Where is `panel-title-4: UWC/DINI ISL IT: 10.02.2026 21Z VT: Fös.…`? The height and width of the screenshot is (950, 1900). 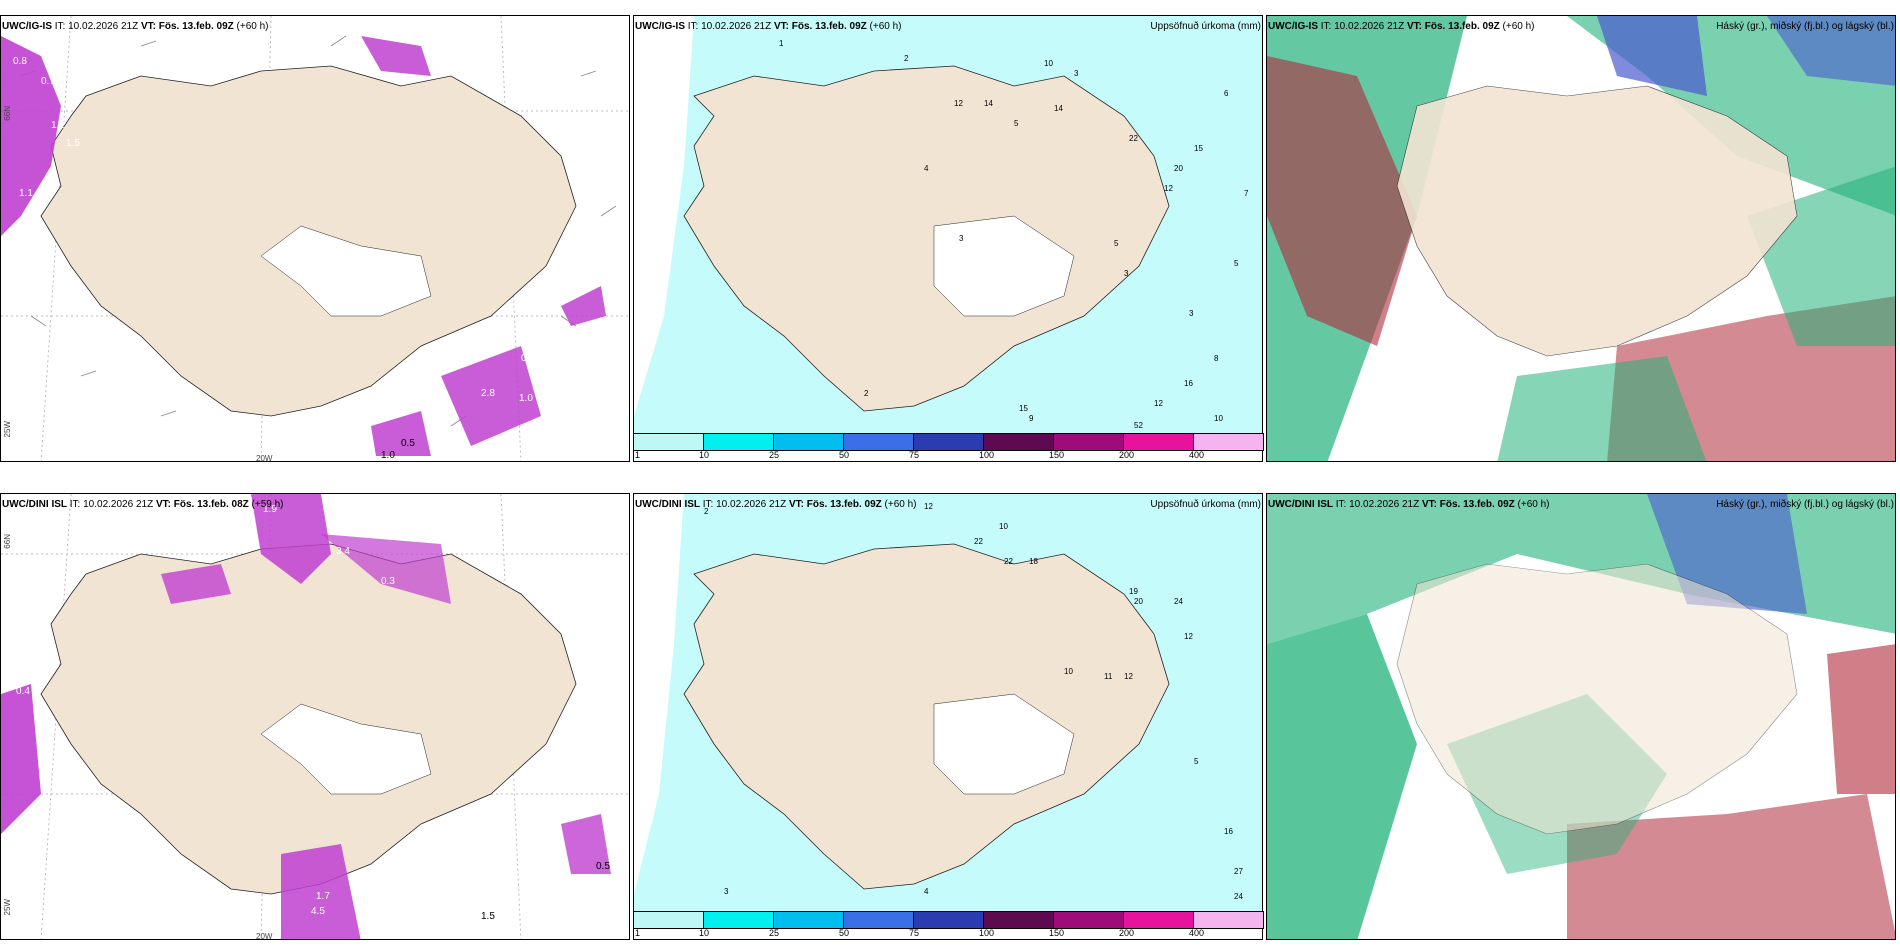 panel-title-4: UWC/DINI ISL IT: 10.02.2026 21Z VT: Fös.… is located at coordinates (143, 504).